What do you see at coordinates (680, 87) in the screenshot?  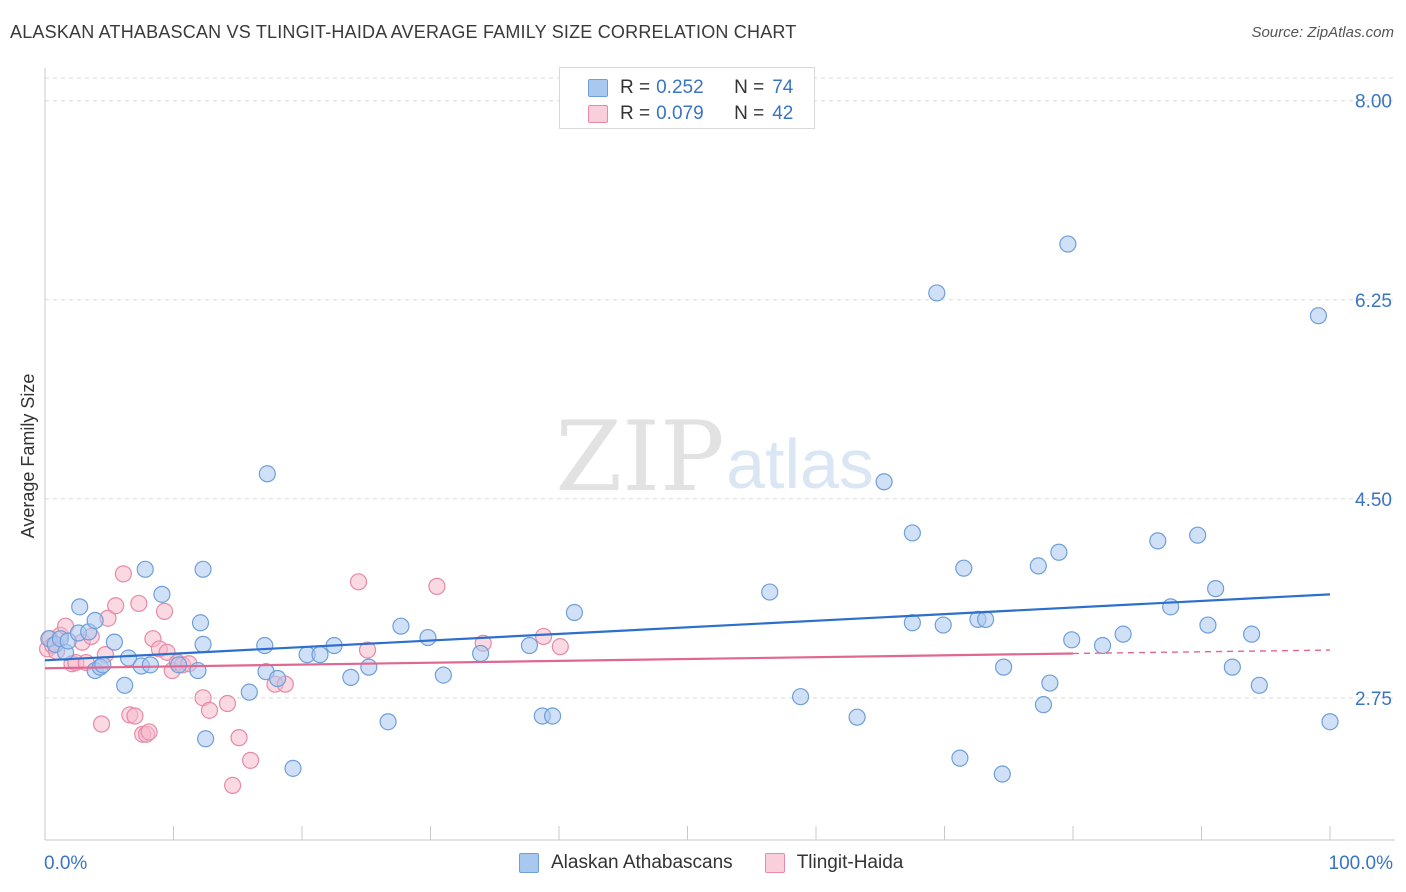 I see `legend-r-value: 0.252` at bounding box center [680, 87].